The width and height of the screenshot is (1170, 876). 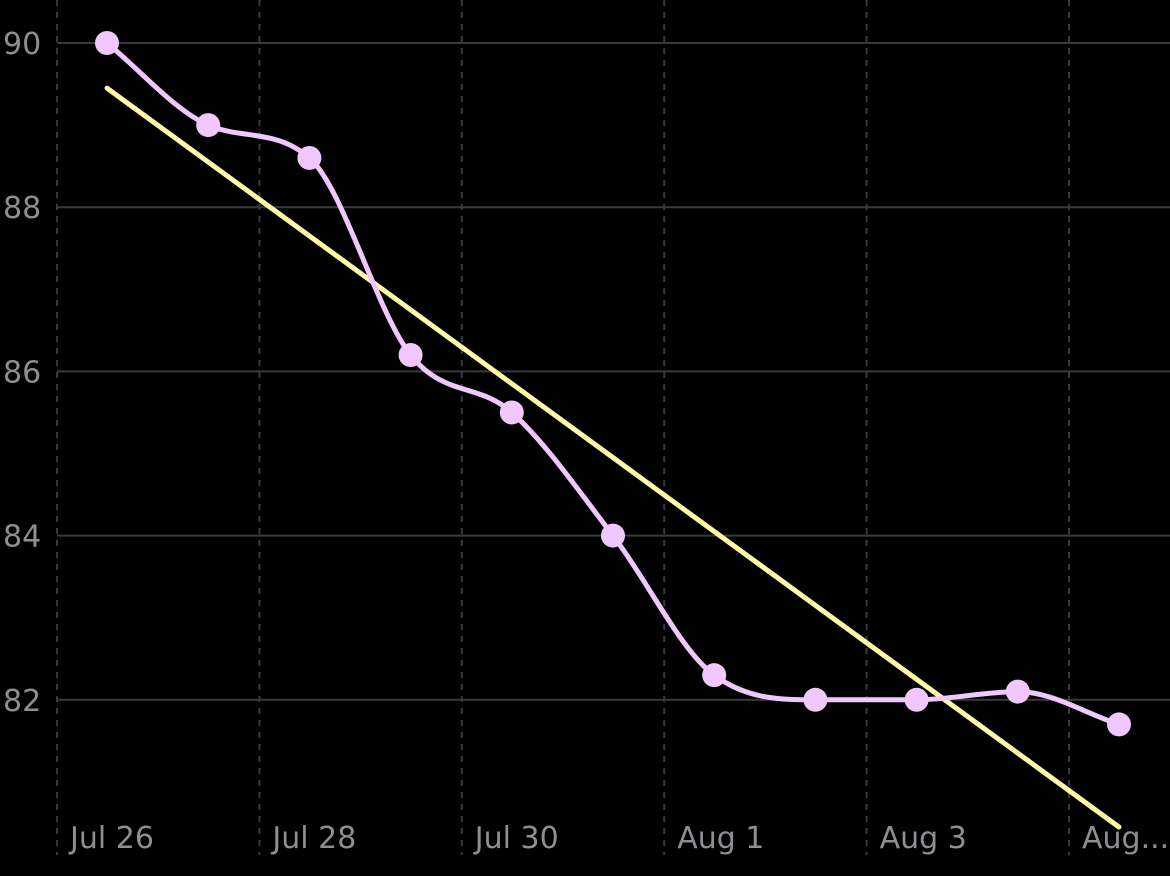 What do you see at coordinates (111, 838) in the screenshot?
I see `x-tick-label: Jul 26` at bounding box center [111, 838].